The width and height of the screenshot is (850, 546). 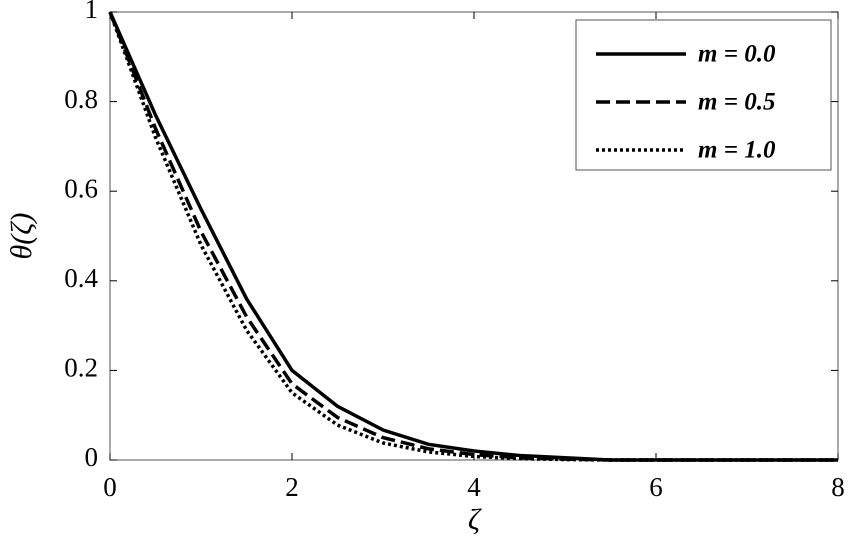 I want to click on x-tick-label: 4, so click(x=474, y=487).